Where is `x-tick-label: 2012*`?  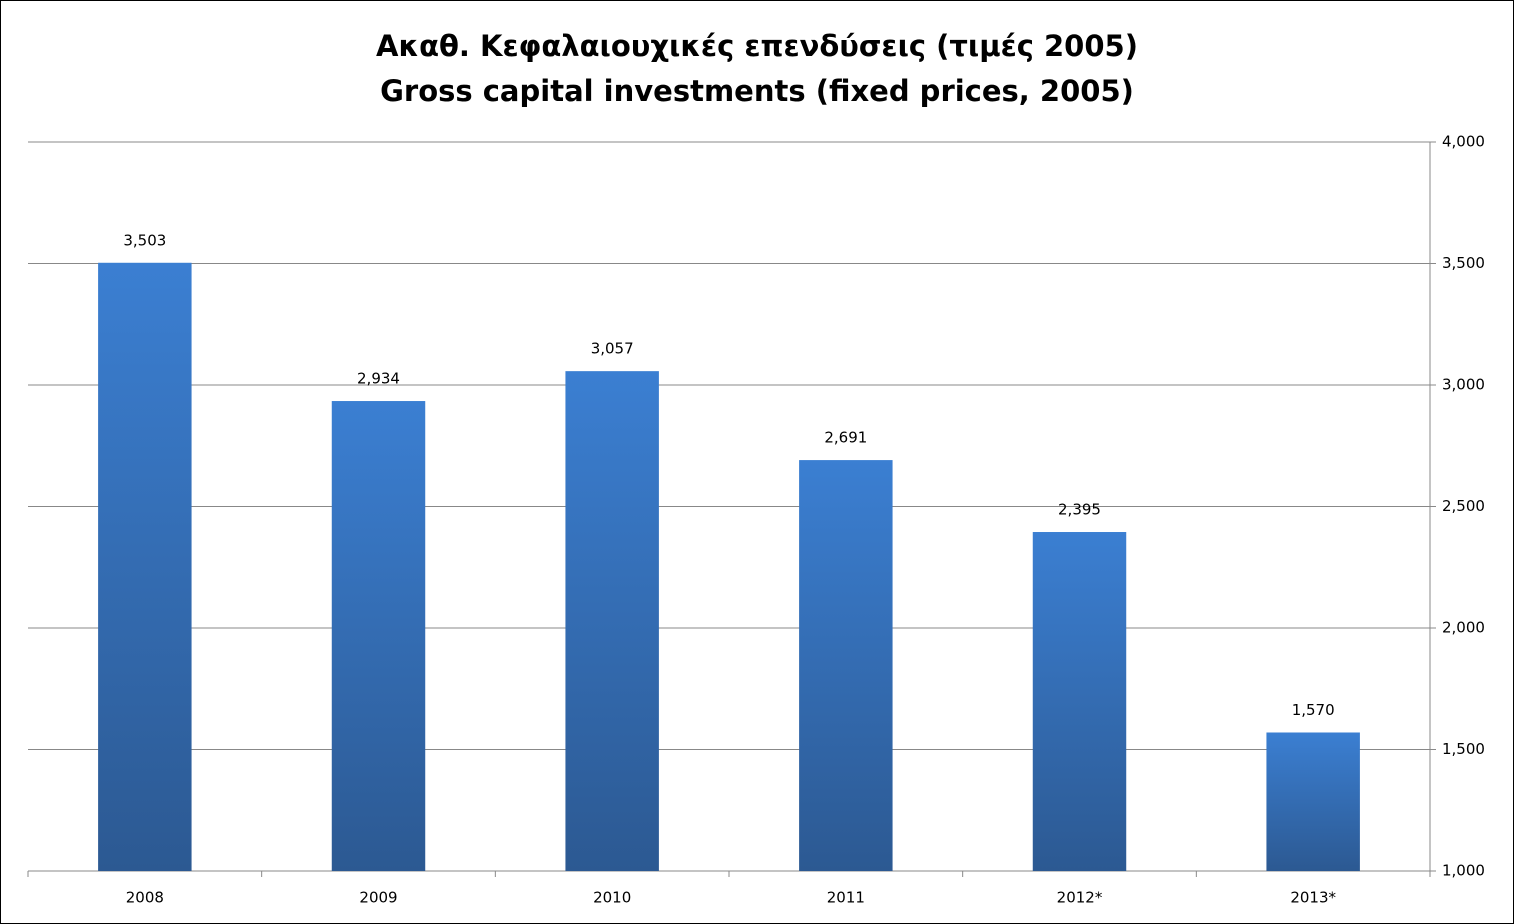 x-tick-label: 2012* is located at coordinates (1080, 898).